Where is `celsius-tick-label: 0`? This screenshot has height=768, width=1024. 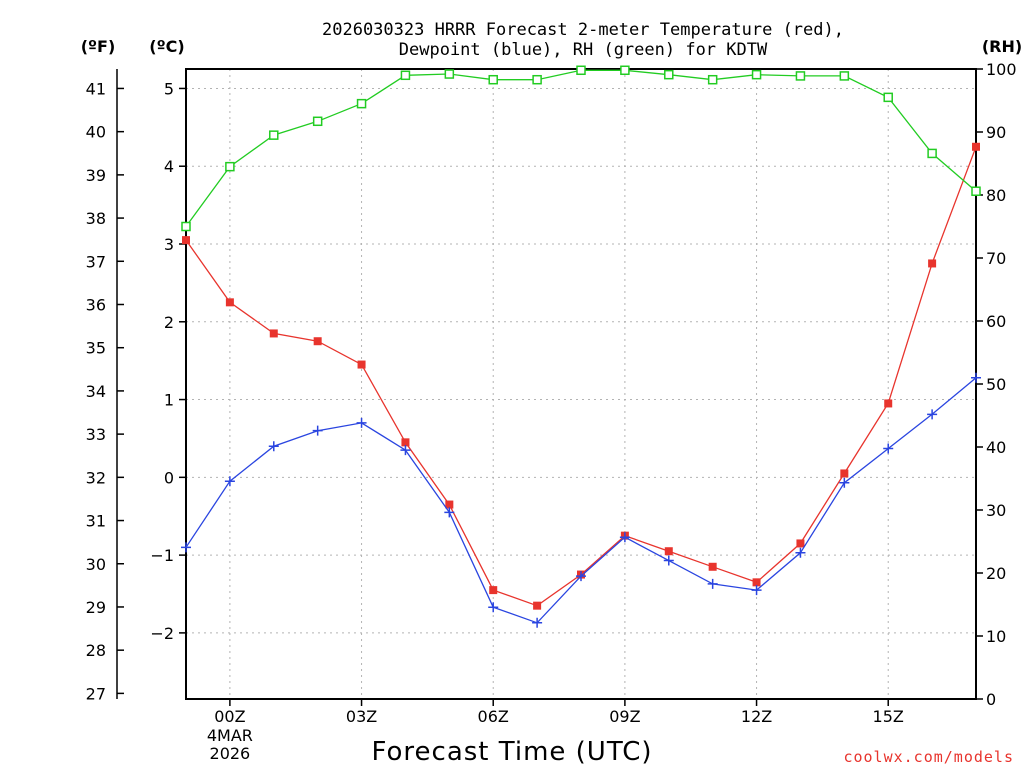
celsius-tick-label: 0 is located at coordinates (169, 477).